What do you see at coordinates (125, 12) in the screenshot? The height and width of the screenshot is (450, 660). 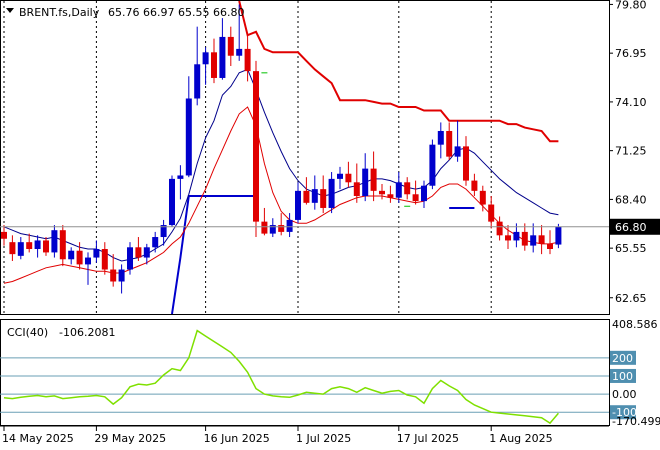 I see `price-header: BRENT.fs,Daily 65.76 66.97 65.55 66.80` at bounding box center [125, 12].